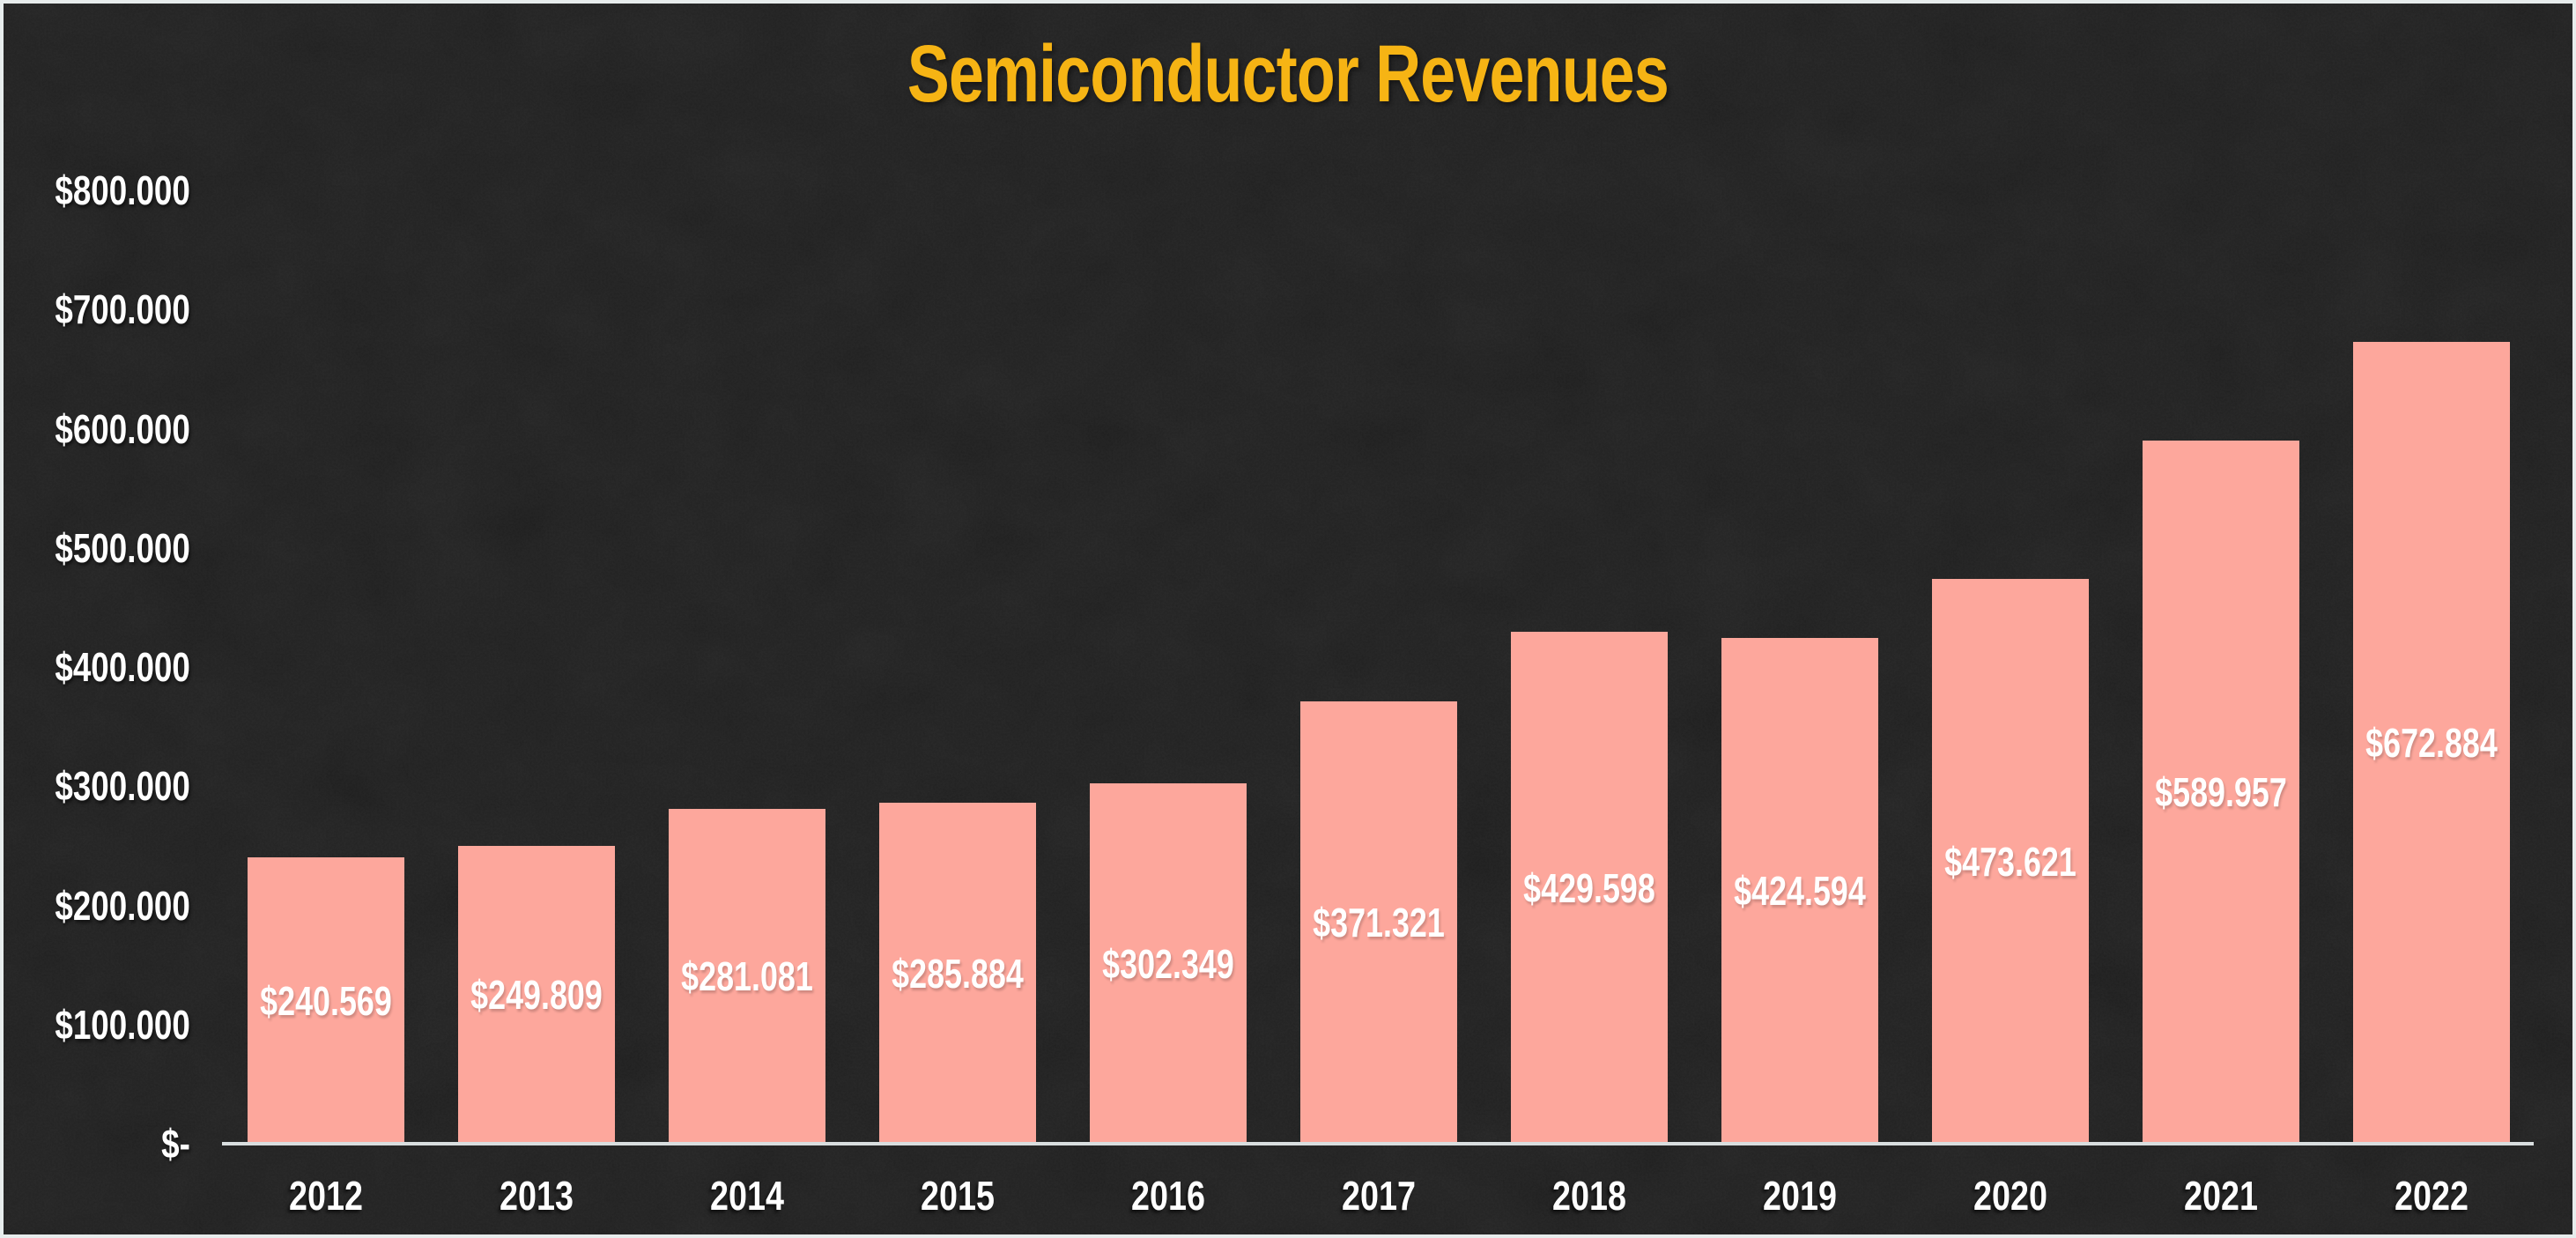  Describe the element at coordinates (2432, 1196) in the screenshot. I see `x-axis-year-label: 2022` at that location.